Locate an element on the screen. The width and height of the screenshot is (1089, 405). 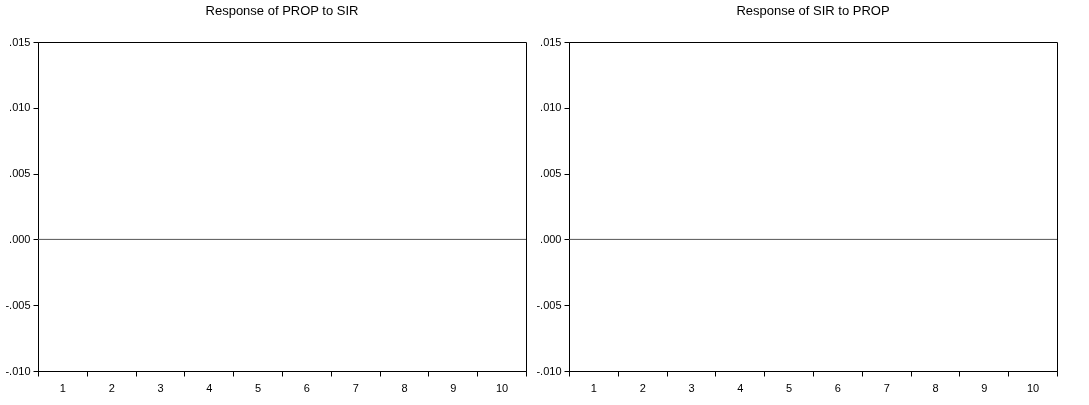
chart-title: Response of PROP to SIR is located at coordinates (282, 10).